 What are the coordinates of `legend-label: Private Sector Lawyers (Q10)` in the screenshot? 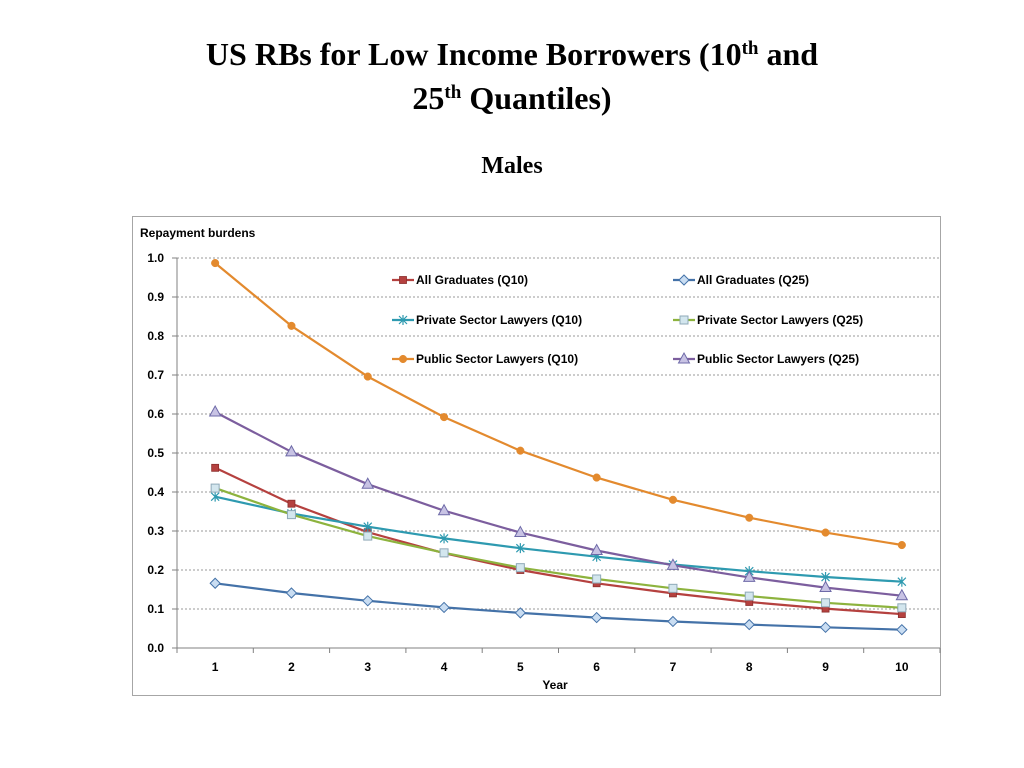 It's located at (499, 320).